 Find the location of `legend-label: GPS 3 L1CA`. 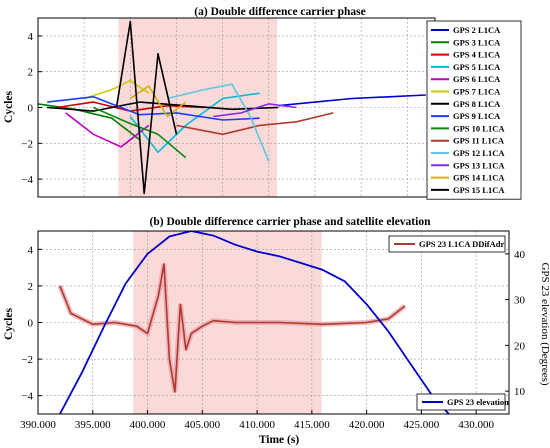

legend-label: GPS 3 L1CA is located at coordinates (477, 42).